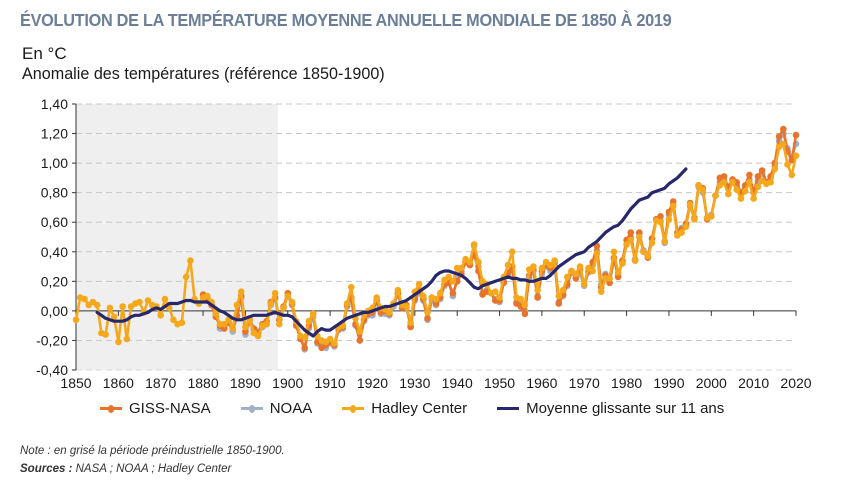 This screenshot has width=850, height=490. Describe the element at coordinates (52, 370) in the screenshot. I see `y-tick-label: -0,40` at that location.